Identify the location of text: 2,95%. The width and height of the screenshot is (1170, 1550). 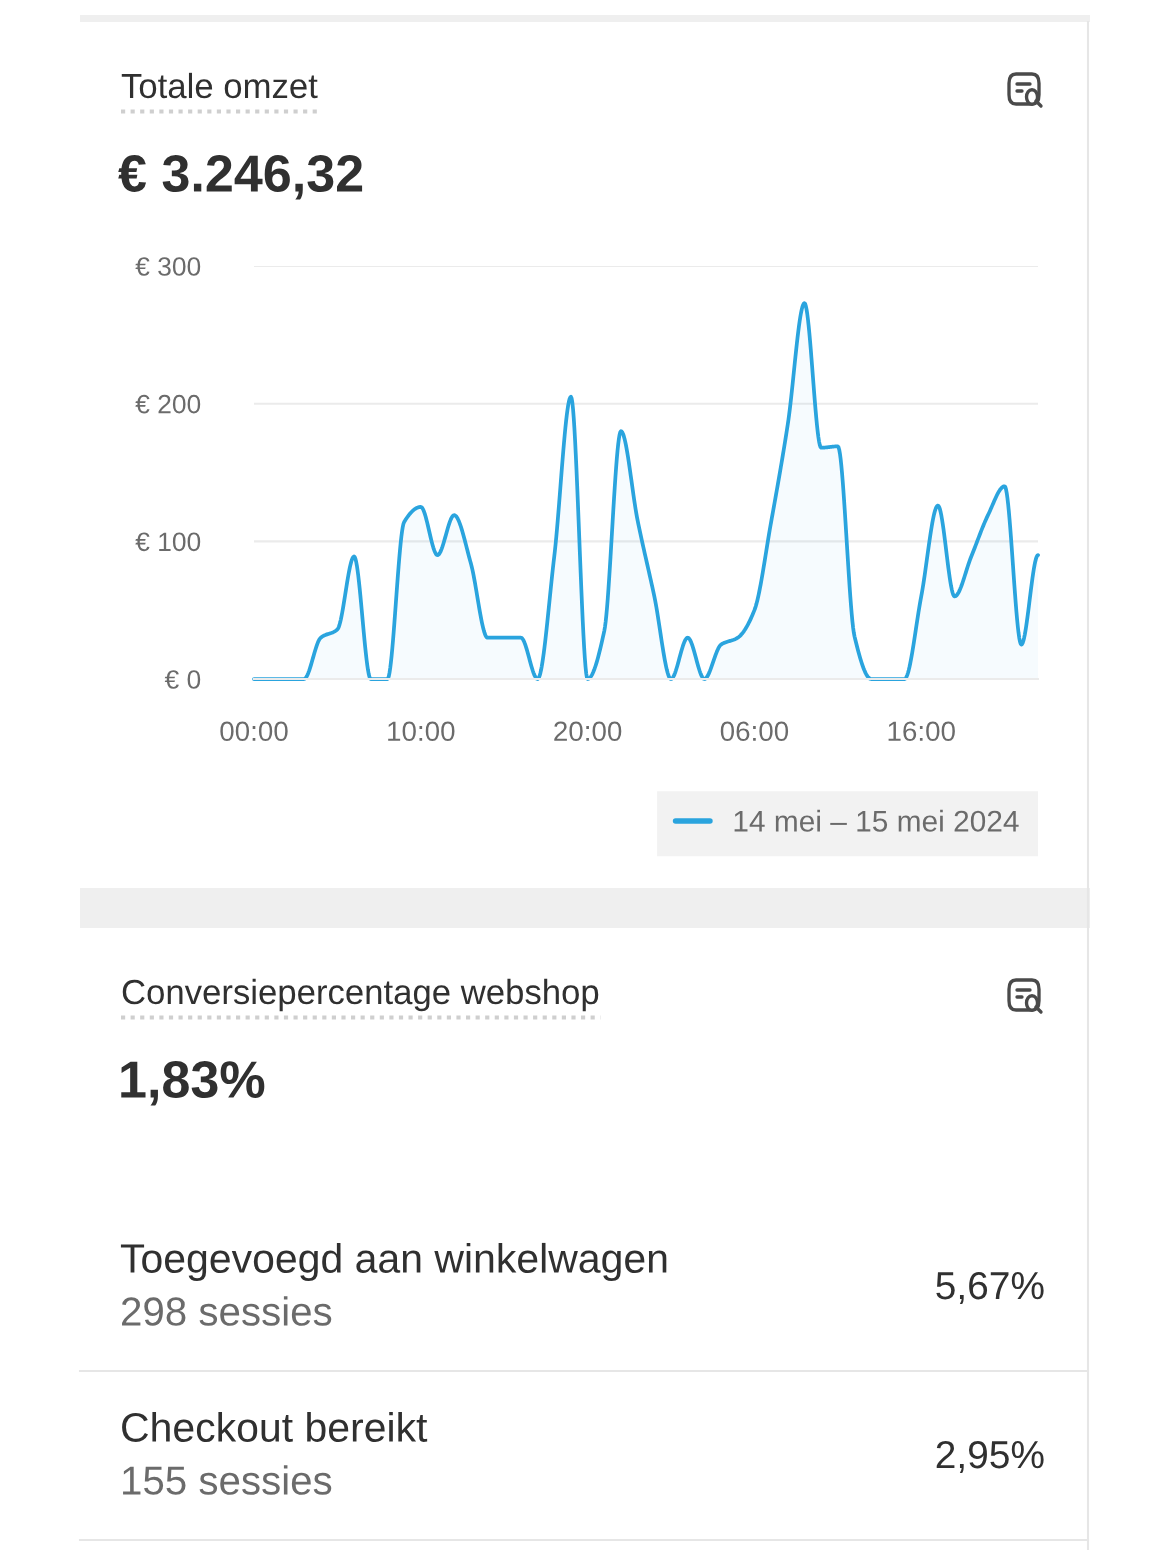
(990, 1457).